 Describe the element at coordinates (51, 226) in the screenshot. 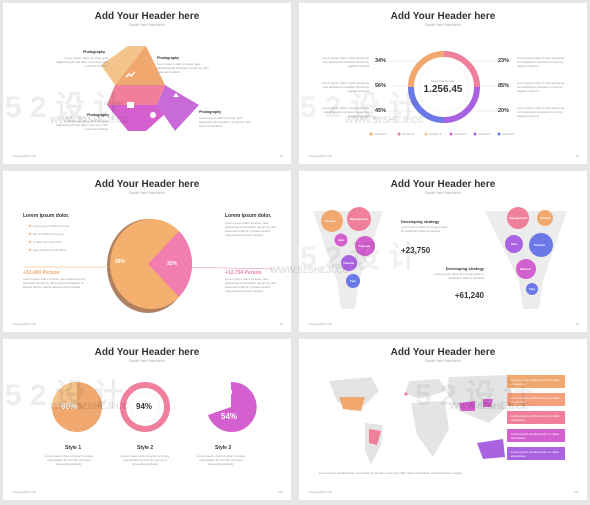

I see `bullet-1: Lorem ipsum dolor sit amet` at that location.